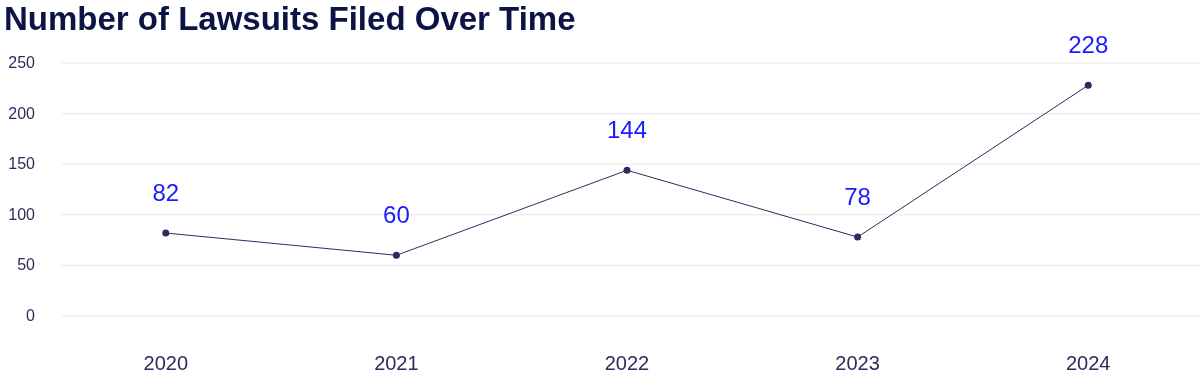 This screenshot has height=381, width=1200. What do you see at coordinates (396, 363) in the screenshot?
I see `x-tick-label: 2021` at bounding box center [396, 363].